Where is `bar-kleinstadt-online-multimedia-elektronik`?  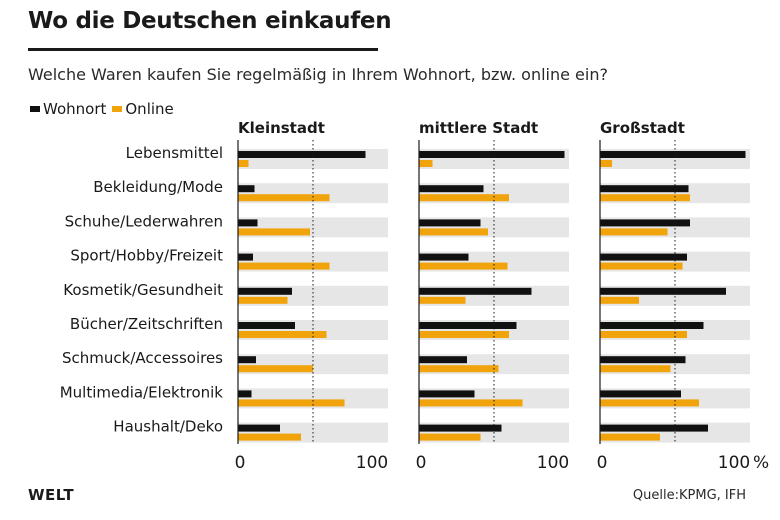
bar-kleinstadt-online-multimedia-elektronik is located at coordinates (291, 403).